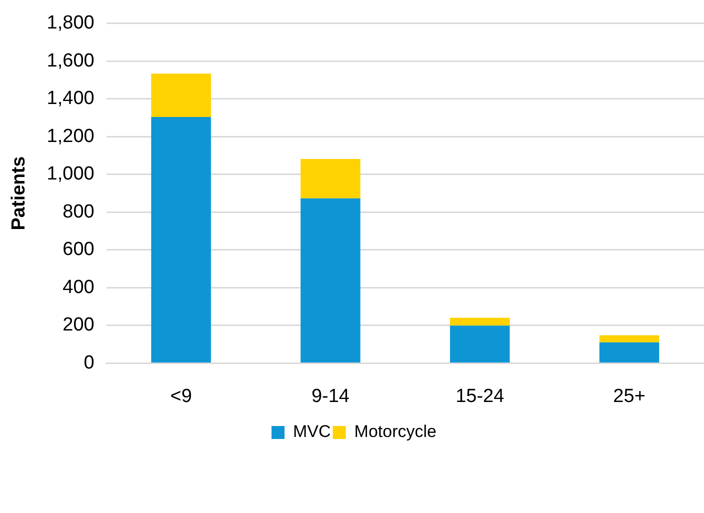  Describe the element at coordinates (395, 432) in the screenshot. I see `legend-label: Motorcycle` at that location.